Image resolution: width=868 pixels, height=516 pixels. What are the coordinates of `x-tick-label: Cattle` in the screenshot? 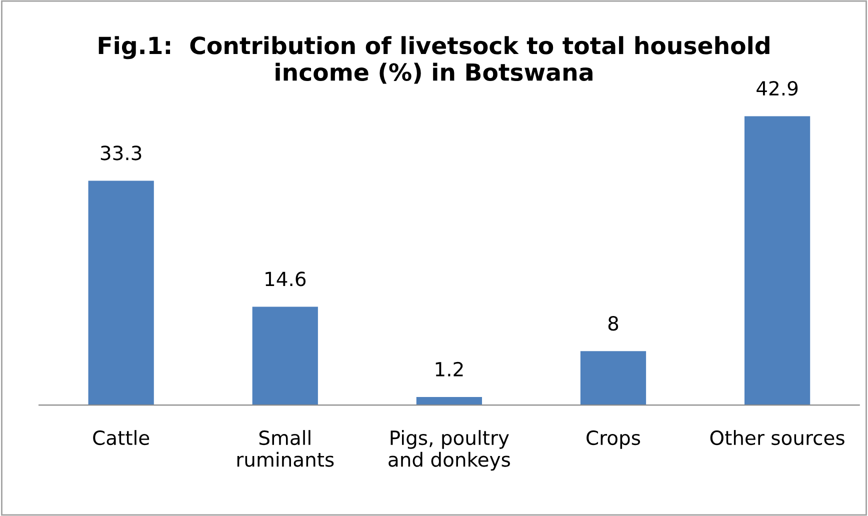 It's located at (121, 438).